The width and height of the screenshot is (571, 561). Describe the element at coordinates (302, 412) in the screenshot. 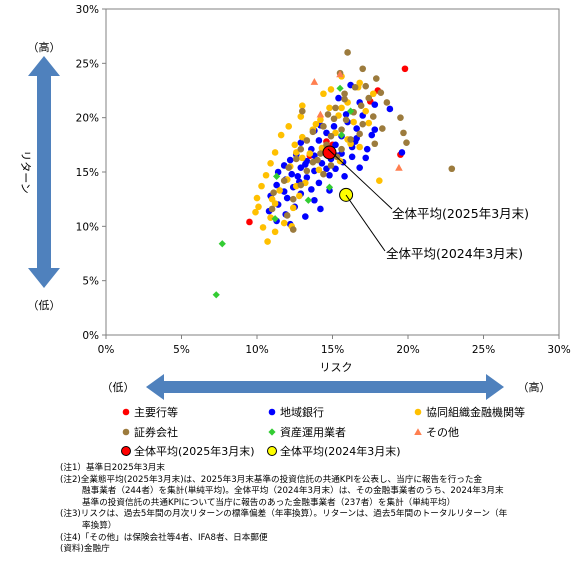

I see `legend-label: 地域銀行` at that location.